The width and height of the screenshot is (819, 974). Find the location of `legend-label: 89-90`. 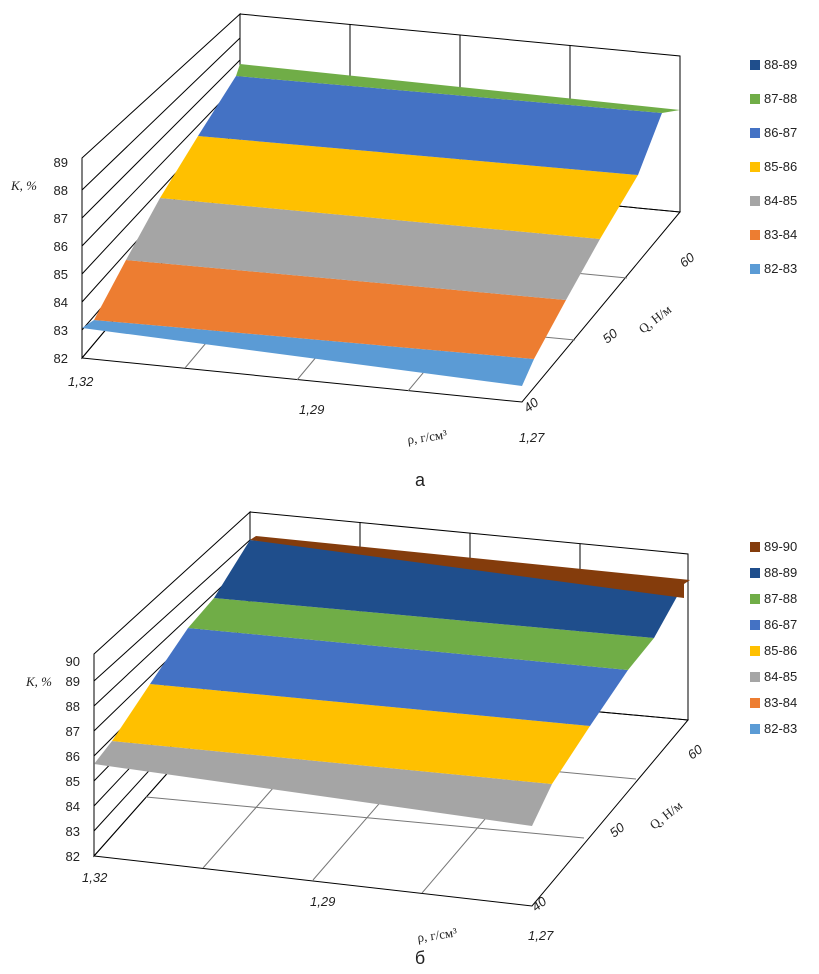

legend-label: 89-90 is located at coordinates (780, 546).